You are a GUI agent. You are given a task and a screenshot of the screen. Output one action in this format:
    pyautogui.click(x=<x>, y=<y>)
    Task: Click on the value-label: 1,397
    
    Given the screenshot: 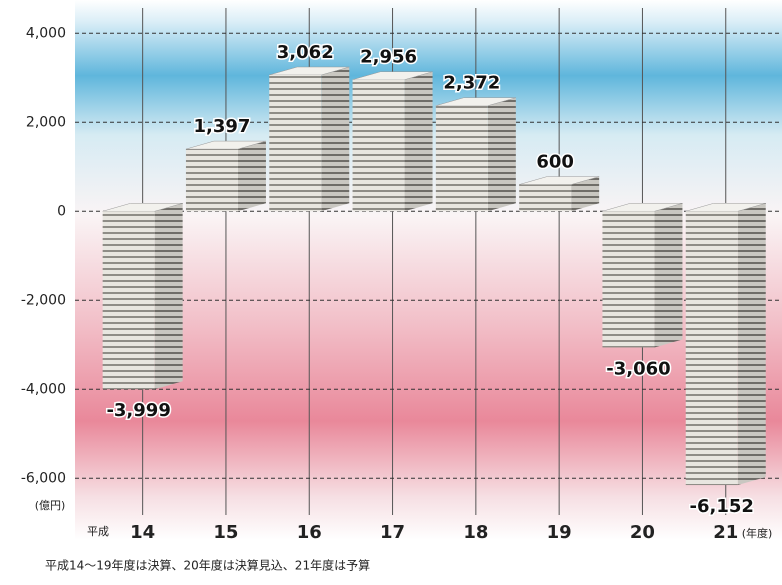 What is the action you would take?
    pyautogui.click(x=221, y=126)
    